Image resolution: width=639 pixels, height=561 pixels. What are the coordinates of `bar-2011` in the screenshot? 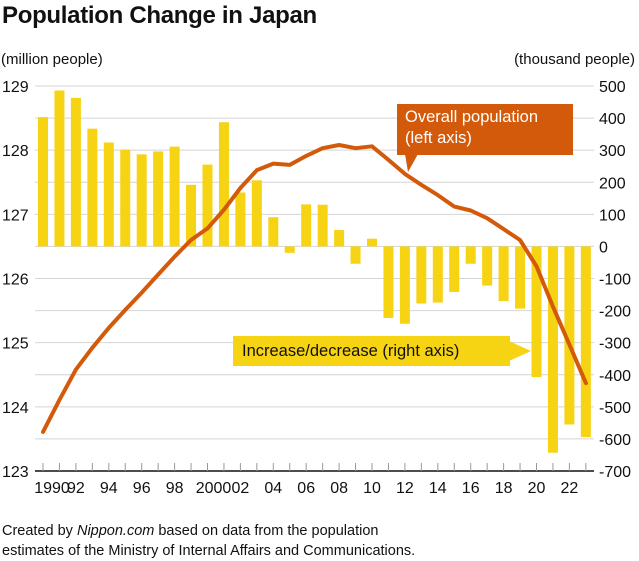 It's located at (388, 282).